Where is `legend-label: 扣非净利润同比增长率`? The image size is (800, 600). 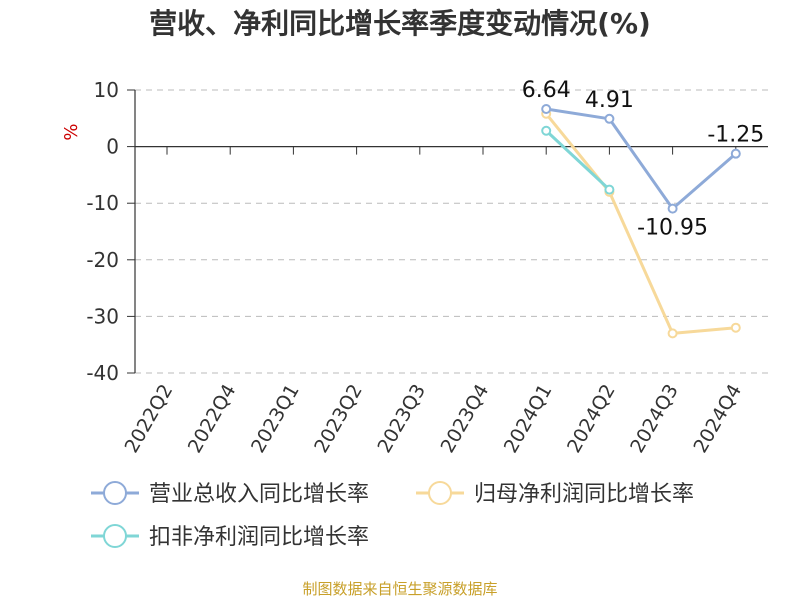 legend-label: 扣非净利润同比增长率 is located at coordinates (259, 537).